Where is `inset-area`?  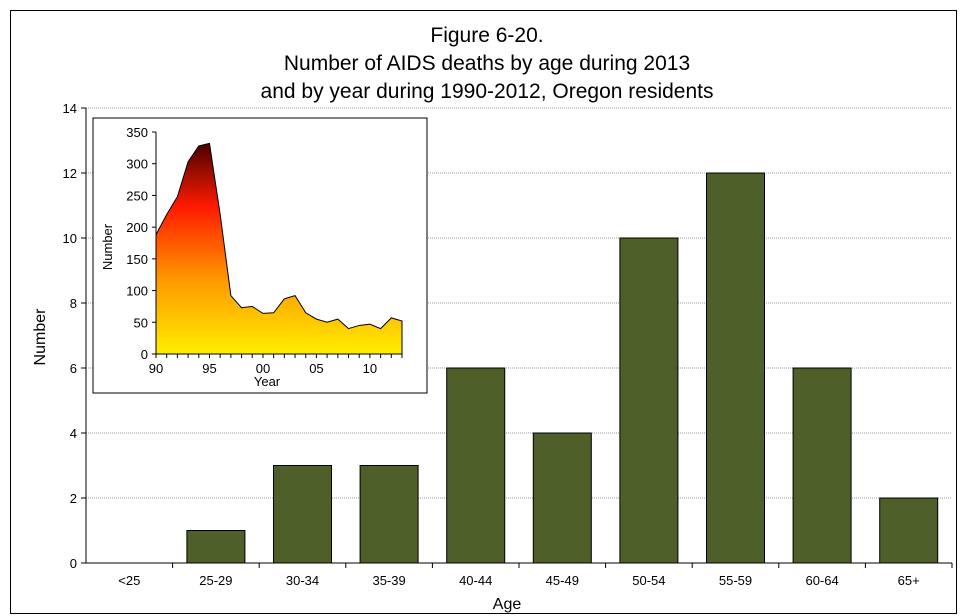
inset-area is located at coordinates (279, 248).